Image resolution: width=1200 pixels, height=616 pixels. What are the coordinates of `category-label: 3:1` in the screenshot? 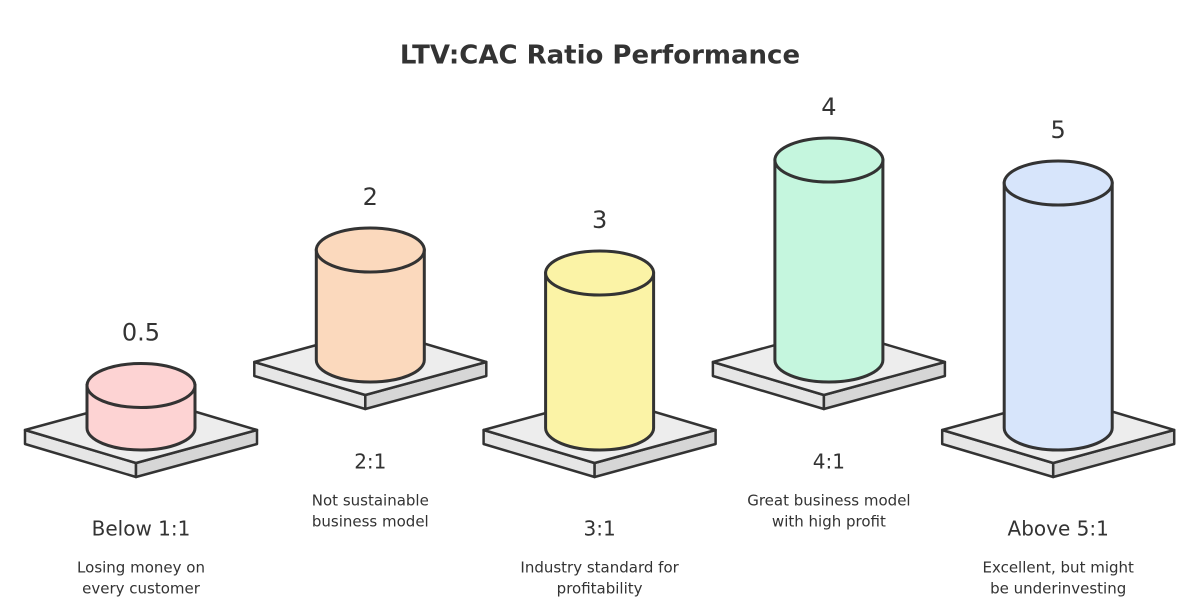 It's located at (600, 529).